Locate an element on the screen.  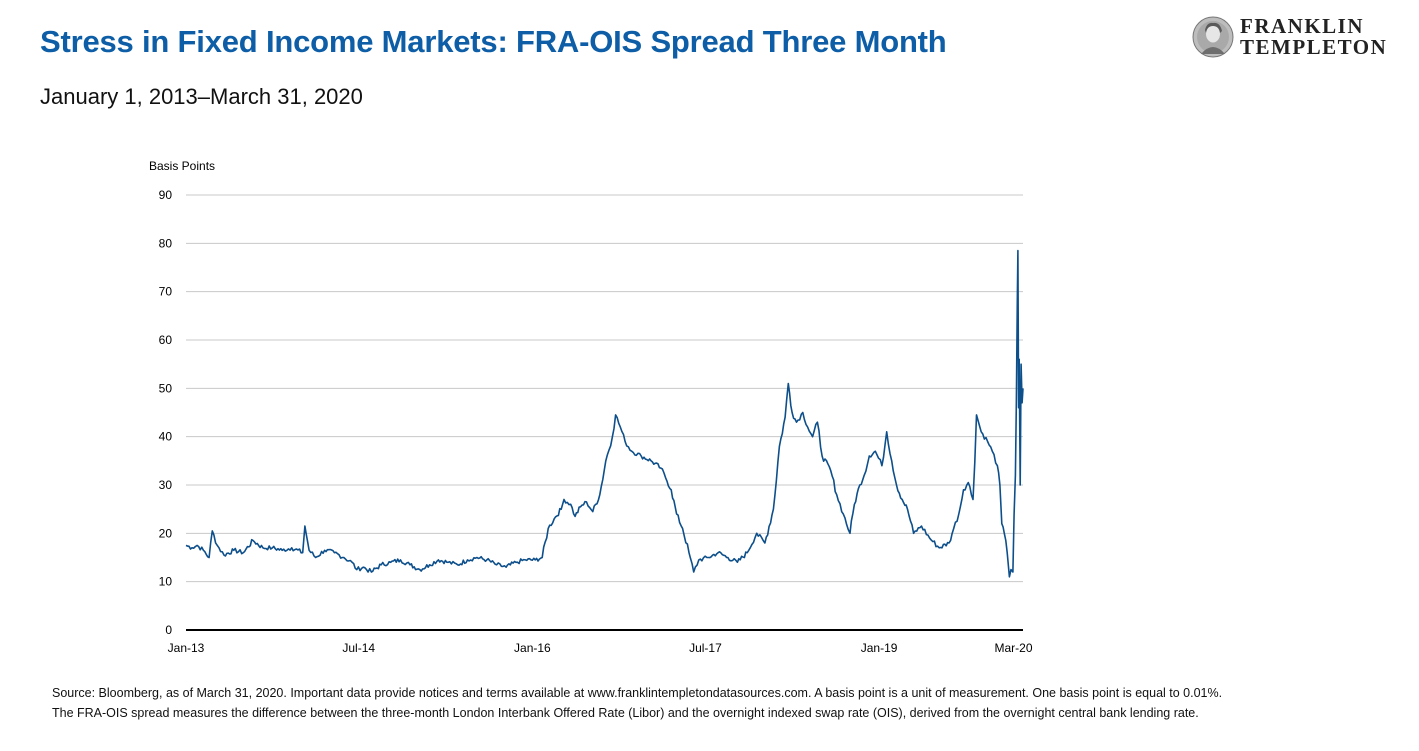
y-axis-label: Basis Points is located at coordinates (182, 166).